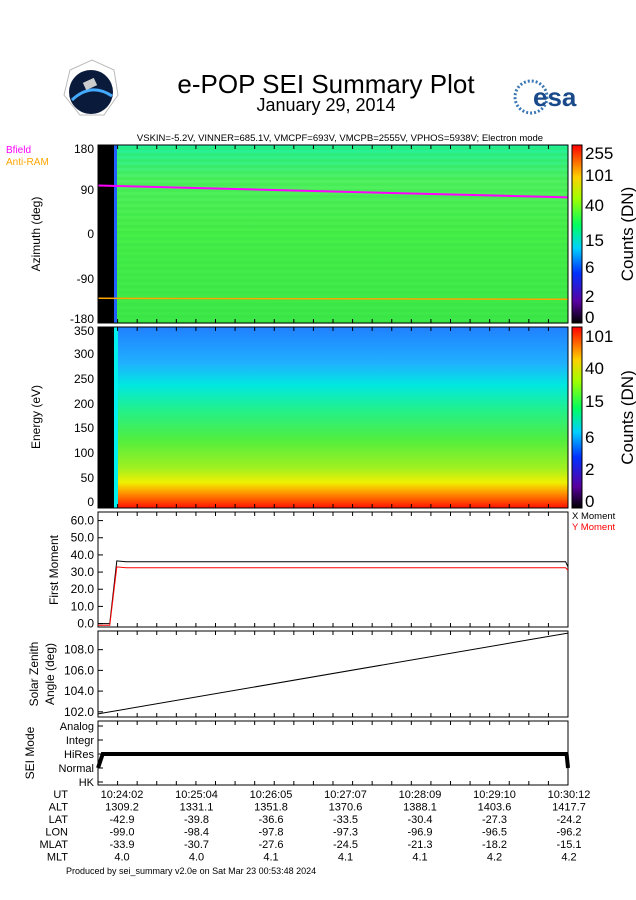  What do you see at coordinates (589, 437) in the screenshot?
I see `colorbar-tick-label: 6` at bounding box center [589, 437].